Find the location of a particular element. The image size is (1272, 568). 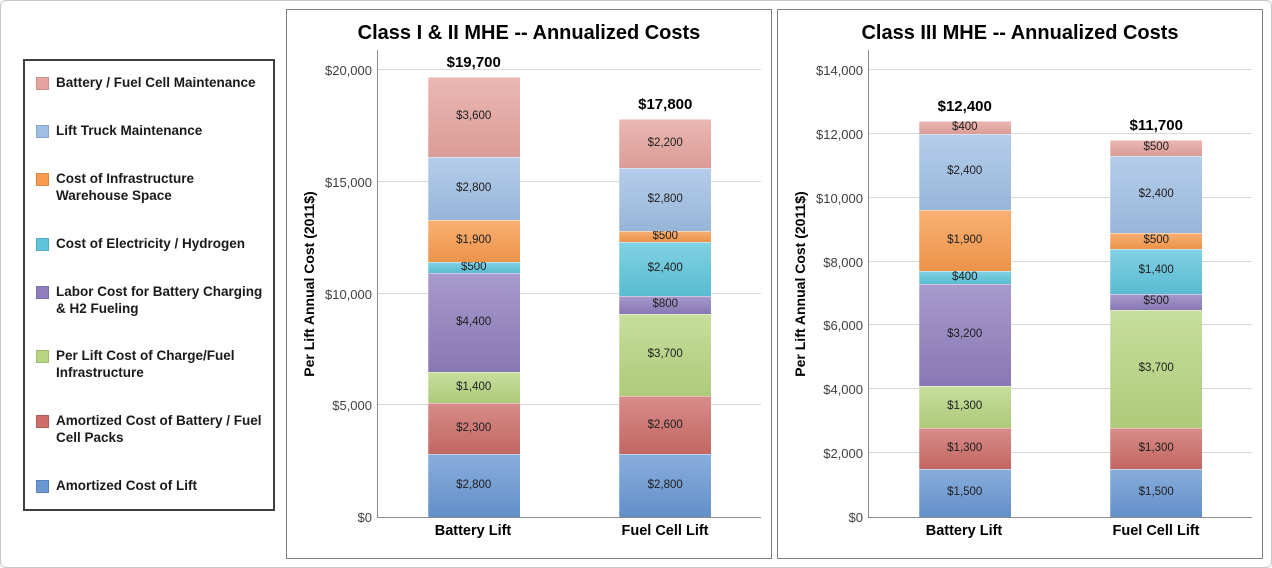

y-tick-label: $8,000 is located at coordinates (843, 262).